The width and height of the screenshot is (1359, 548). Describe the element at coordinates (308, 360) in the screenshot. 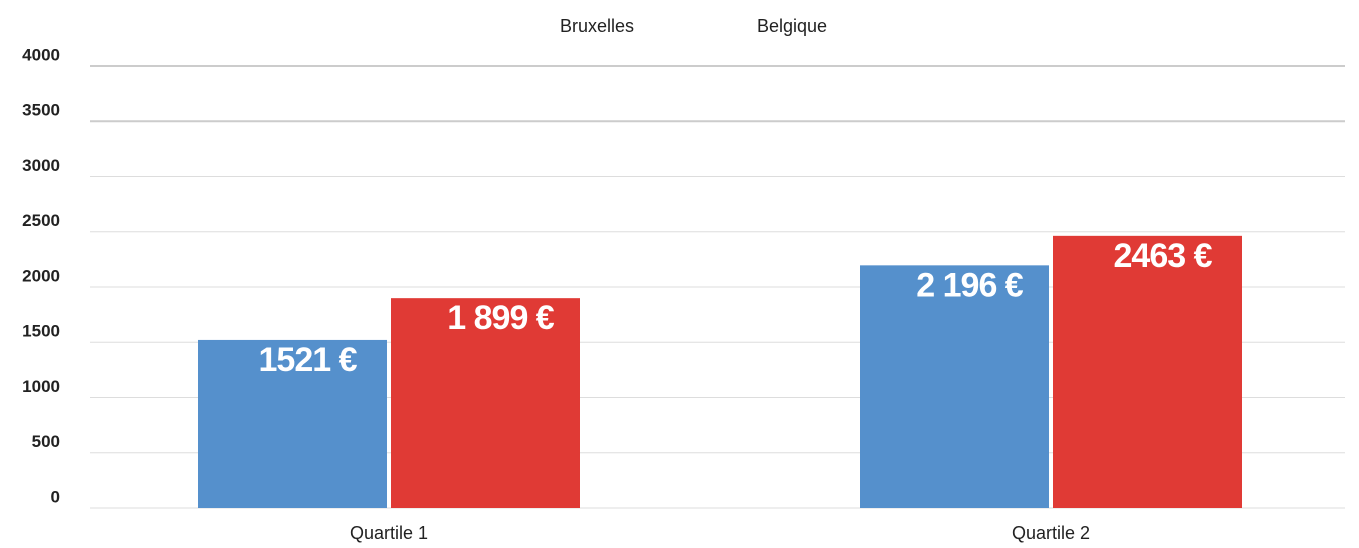

I see `value-label: 1521 €` at that location.